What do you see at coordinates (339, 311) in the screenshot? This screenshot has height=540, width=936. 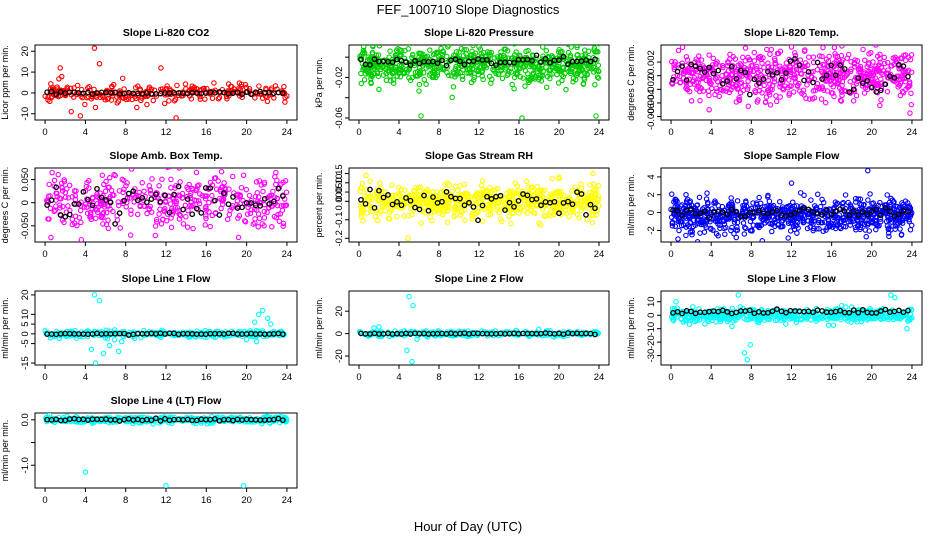 I see `y-tick-label: 20` at bounding box center [339, 311].